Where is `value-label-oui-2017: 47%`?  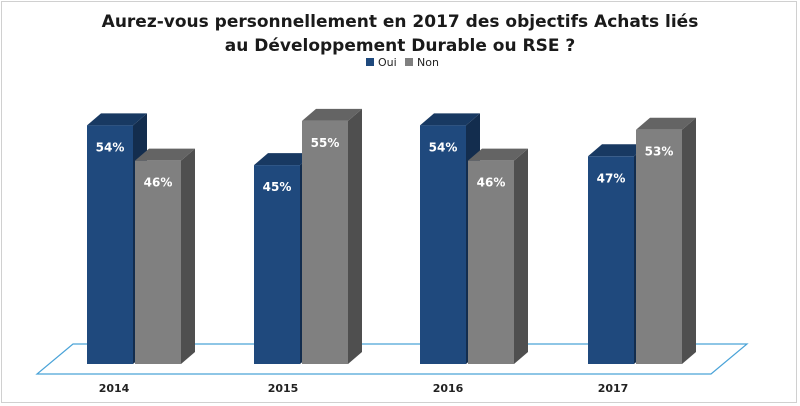 value-label-oui-2017: 47% is located at coordinates (611, 178).